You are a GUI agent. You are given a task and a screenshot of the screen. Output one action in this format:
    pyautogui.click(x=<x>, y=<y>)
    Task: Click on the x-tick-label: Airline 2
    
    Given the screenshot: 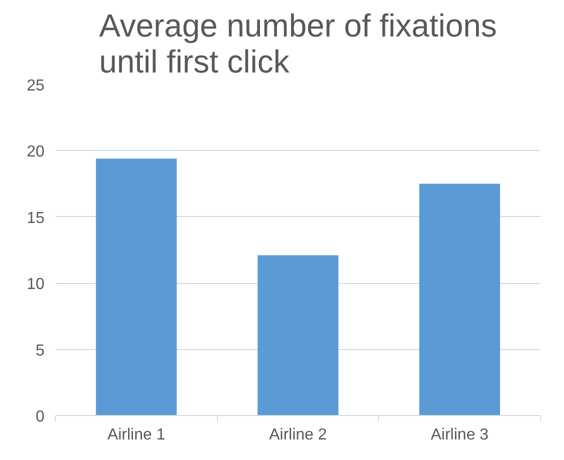 What is the action you would take?
    pyautogui.click(x=298, y=435)
    